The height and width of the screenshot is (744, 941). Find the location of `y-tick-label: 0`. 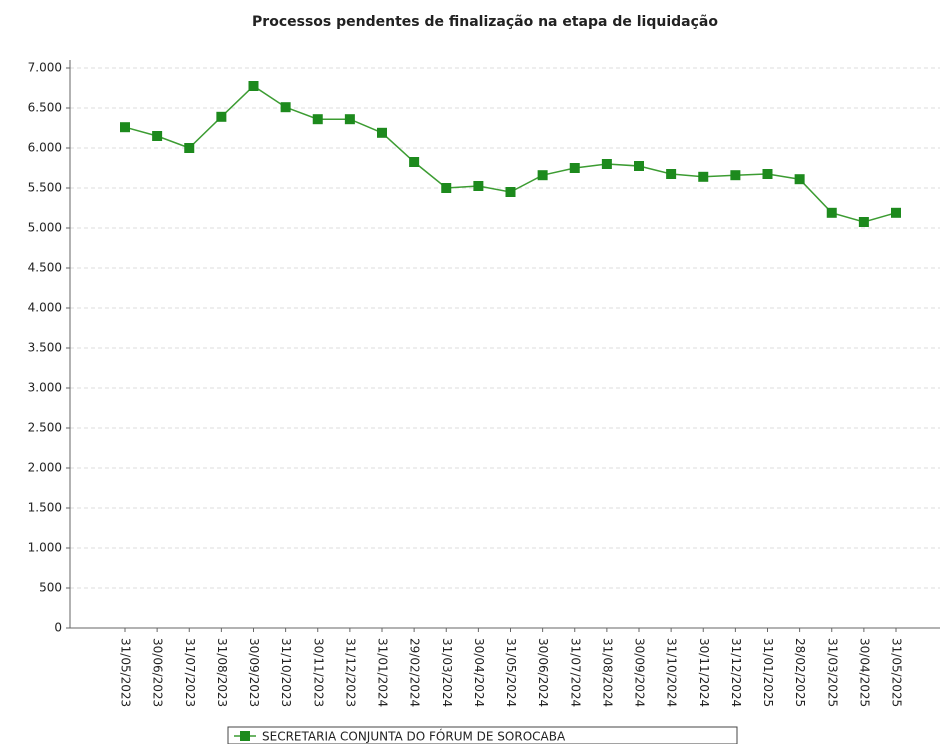

y-tick-label: 0 is located at coordinates (58, 628).